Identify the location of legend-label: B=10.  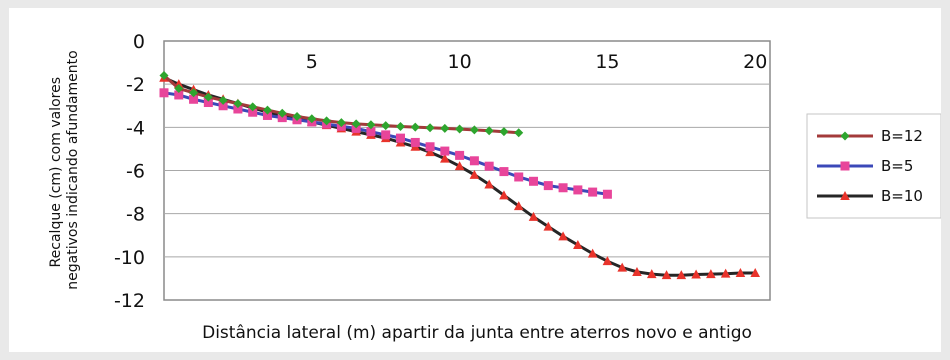
(902, 196).